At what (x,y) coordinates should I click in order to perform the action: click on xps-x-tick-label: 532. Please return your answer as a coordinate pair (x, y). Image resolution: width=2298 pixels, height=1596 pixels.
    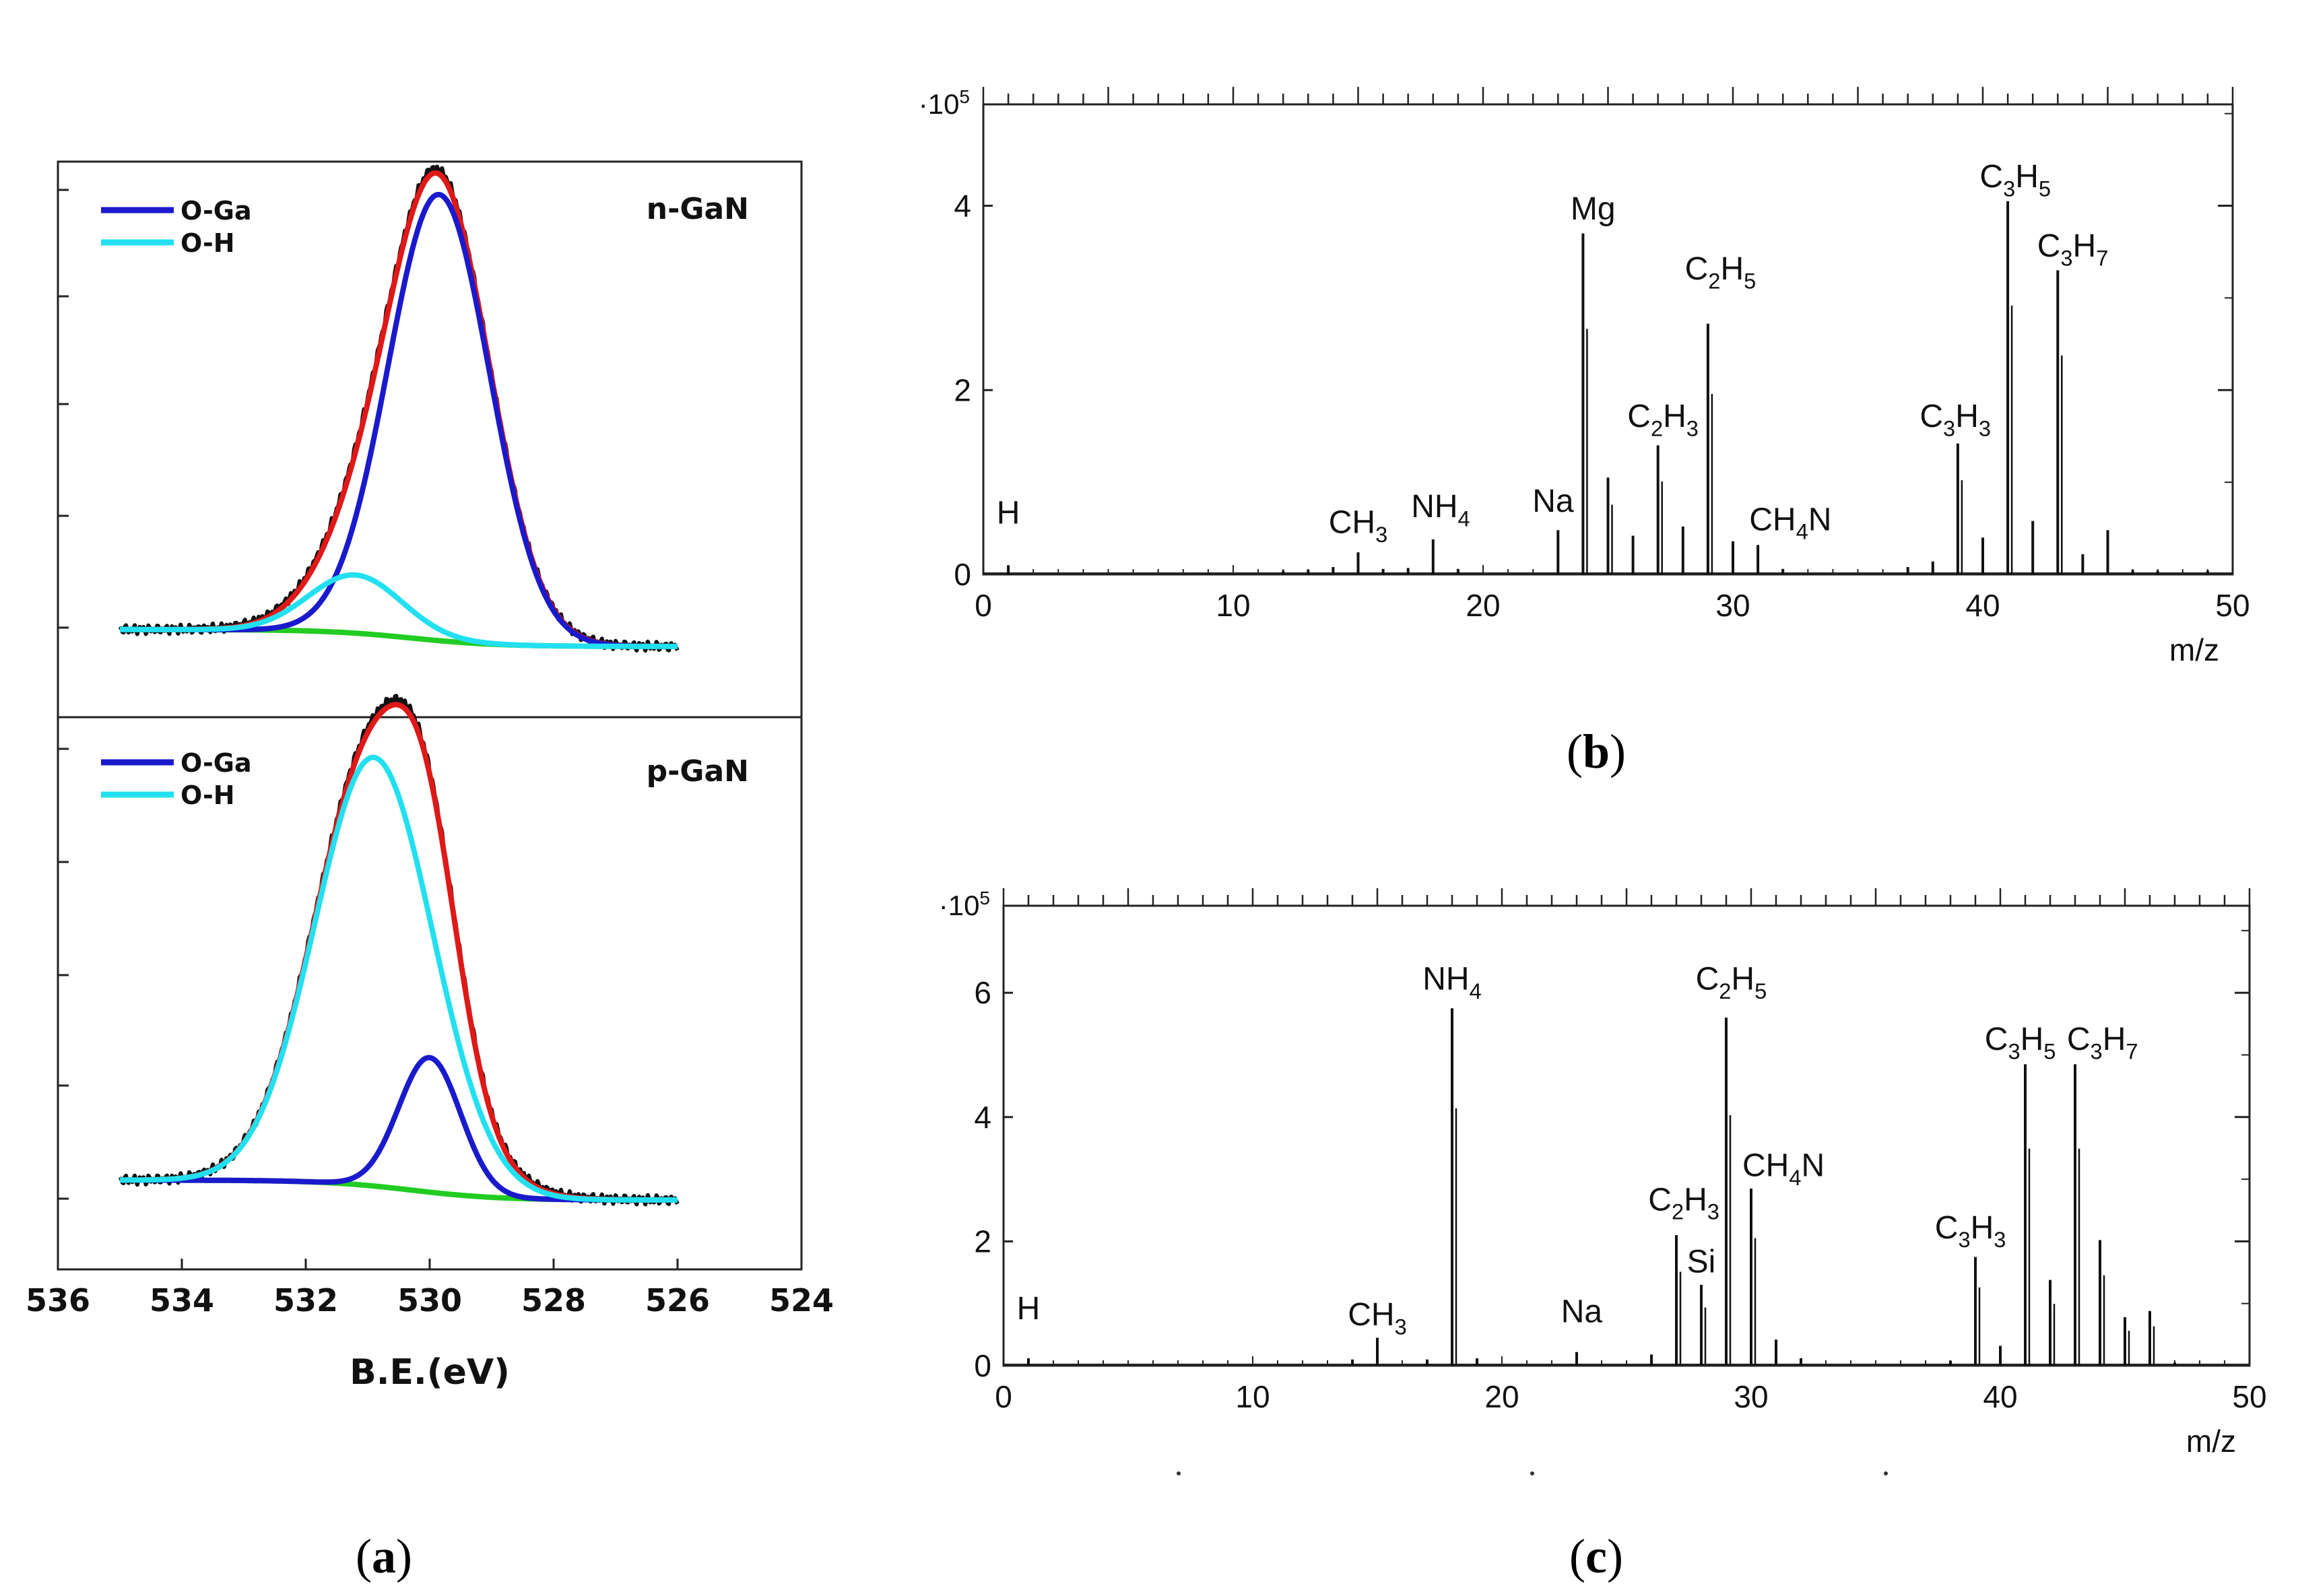
    Looking at the image, I should click on (305, 1300).